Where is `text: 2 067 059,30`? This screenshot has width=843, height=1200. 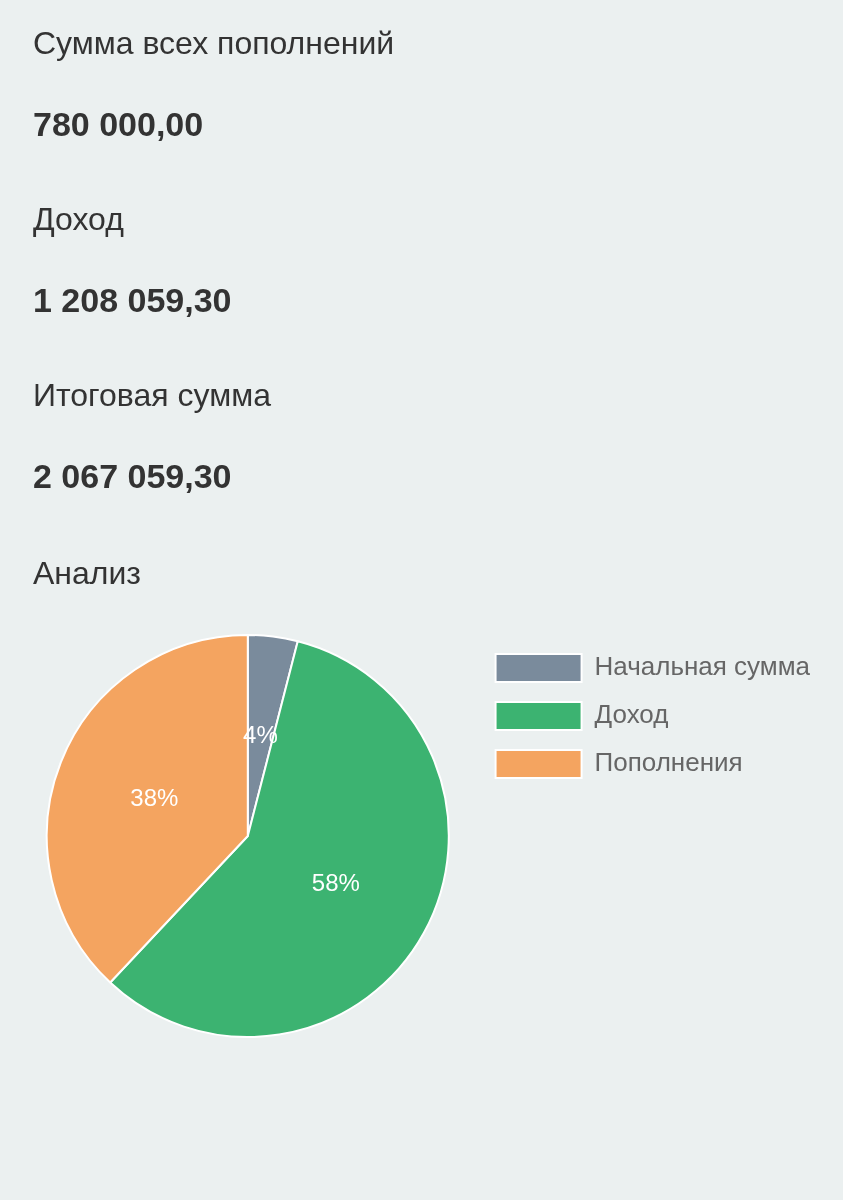 text: 2 067 059,30 is located at coordinates (132, 476).